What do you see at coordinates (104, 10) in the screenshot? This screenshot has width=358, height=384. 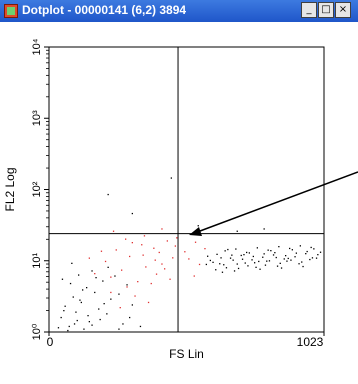 I see `window-title: Dotplot - 00000141 (6,2) 3894` at bounding box center [104, 10].